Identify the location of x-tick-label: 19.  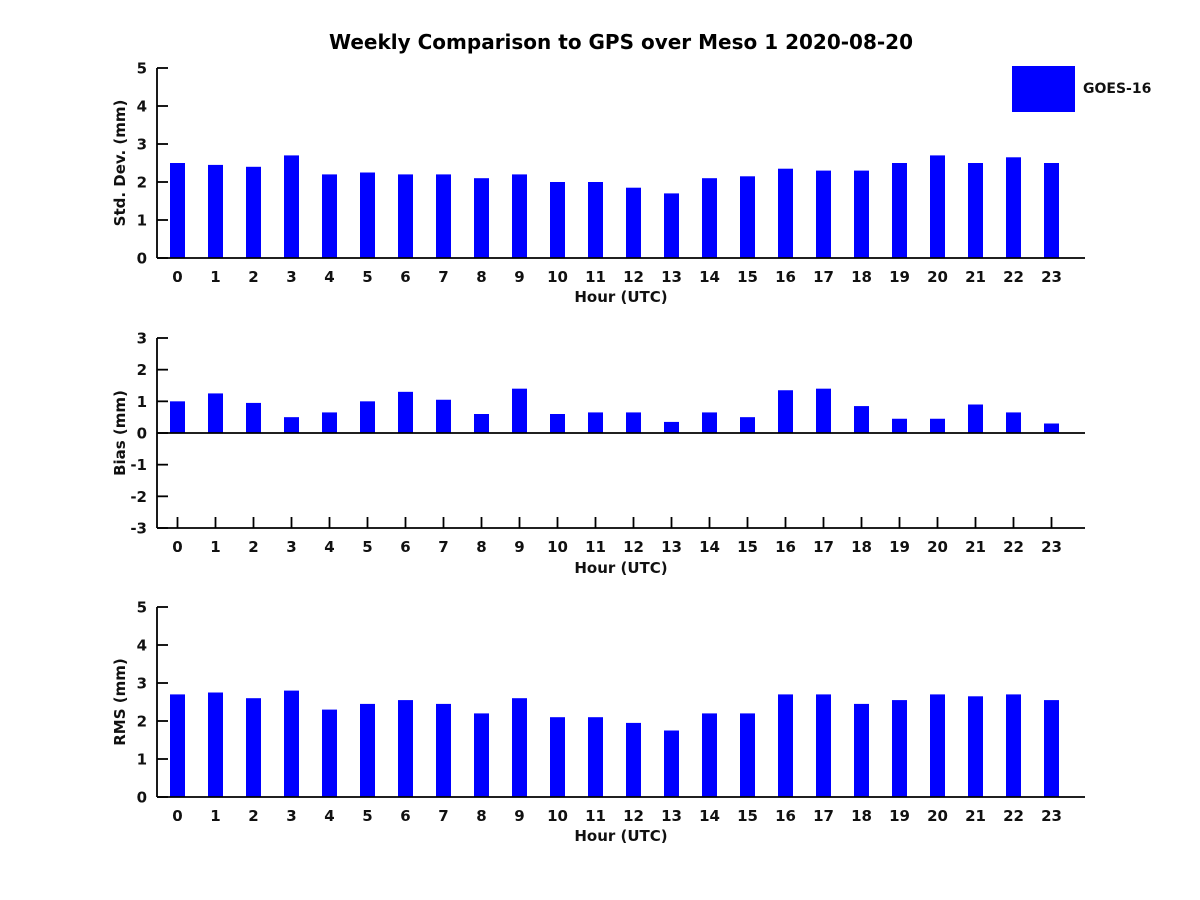
(899, 277).